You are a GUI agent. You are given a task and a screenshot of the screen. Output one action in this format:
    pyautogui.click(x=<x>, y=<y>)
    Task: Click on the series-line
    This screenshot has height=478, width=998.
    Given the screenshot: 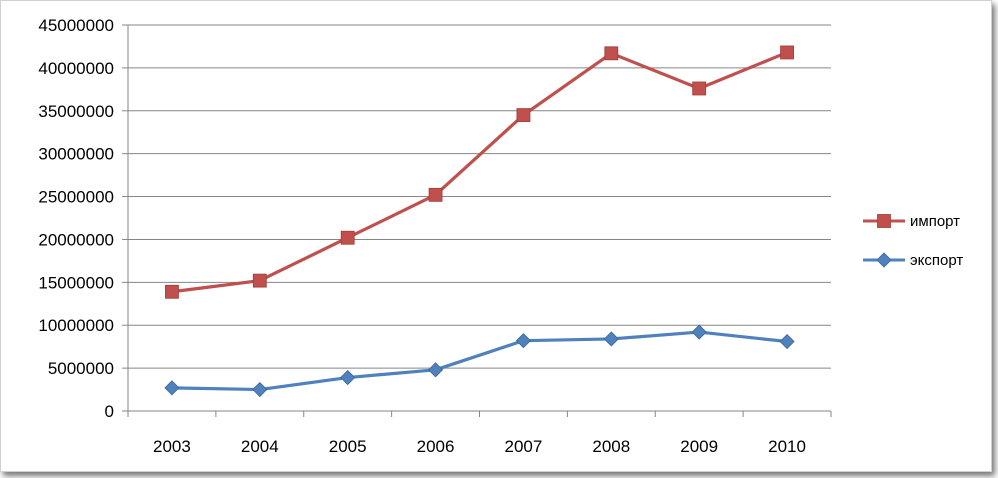 What is the action you would take?
    pyautogui.click(x=479, y=361)
    